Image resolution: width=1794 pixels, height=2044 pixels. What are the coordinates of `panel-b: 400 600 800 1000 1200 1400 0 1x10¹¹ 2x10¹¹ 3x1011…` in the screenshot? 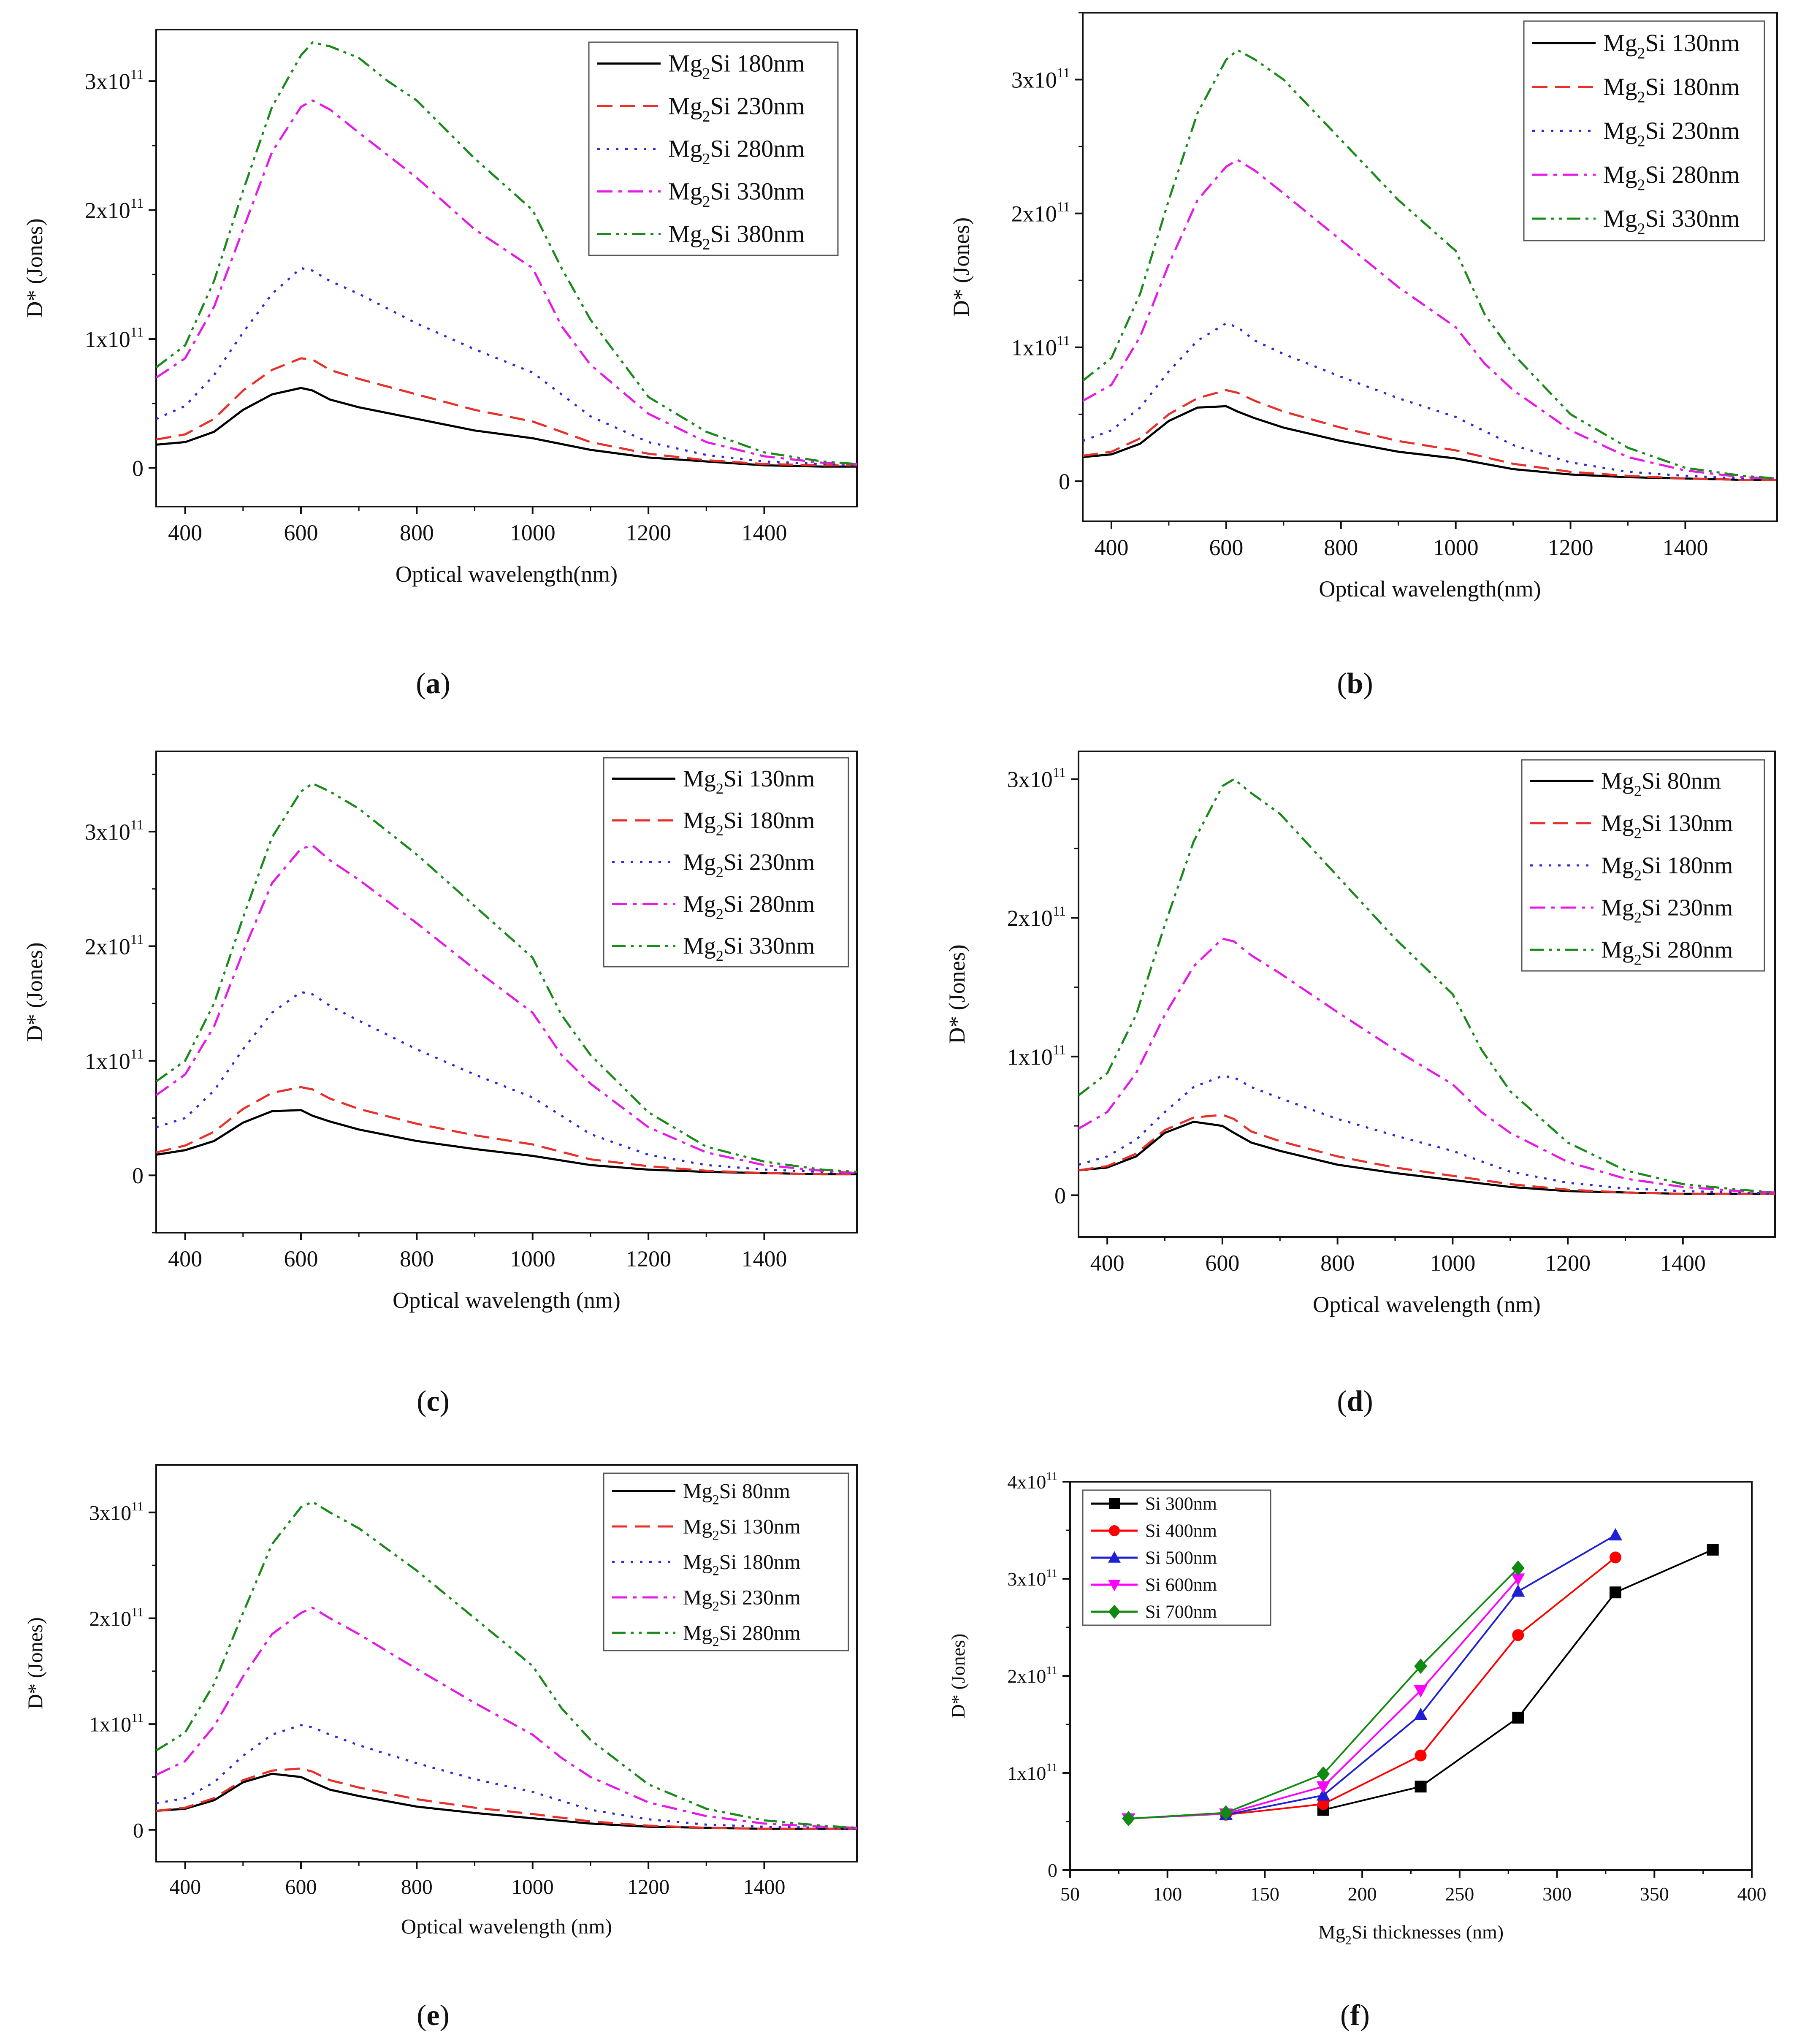 It's located at (1363, 307).